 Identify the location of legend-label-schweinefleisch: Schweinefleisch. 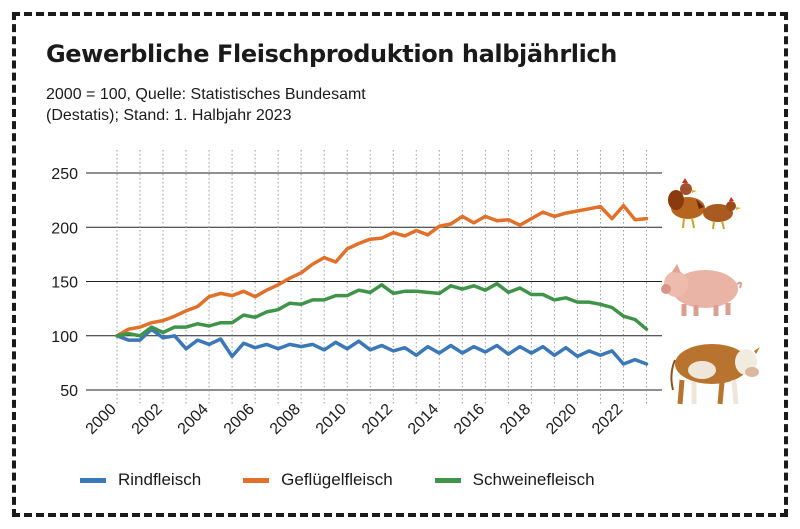
(533, 479).